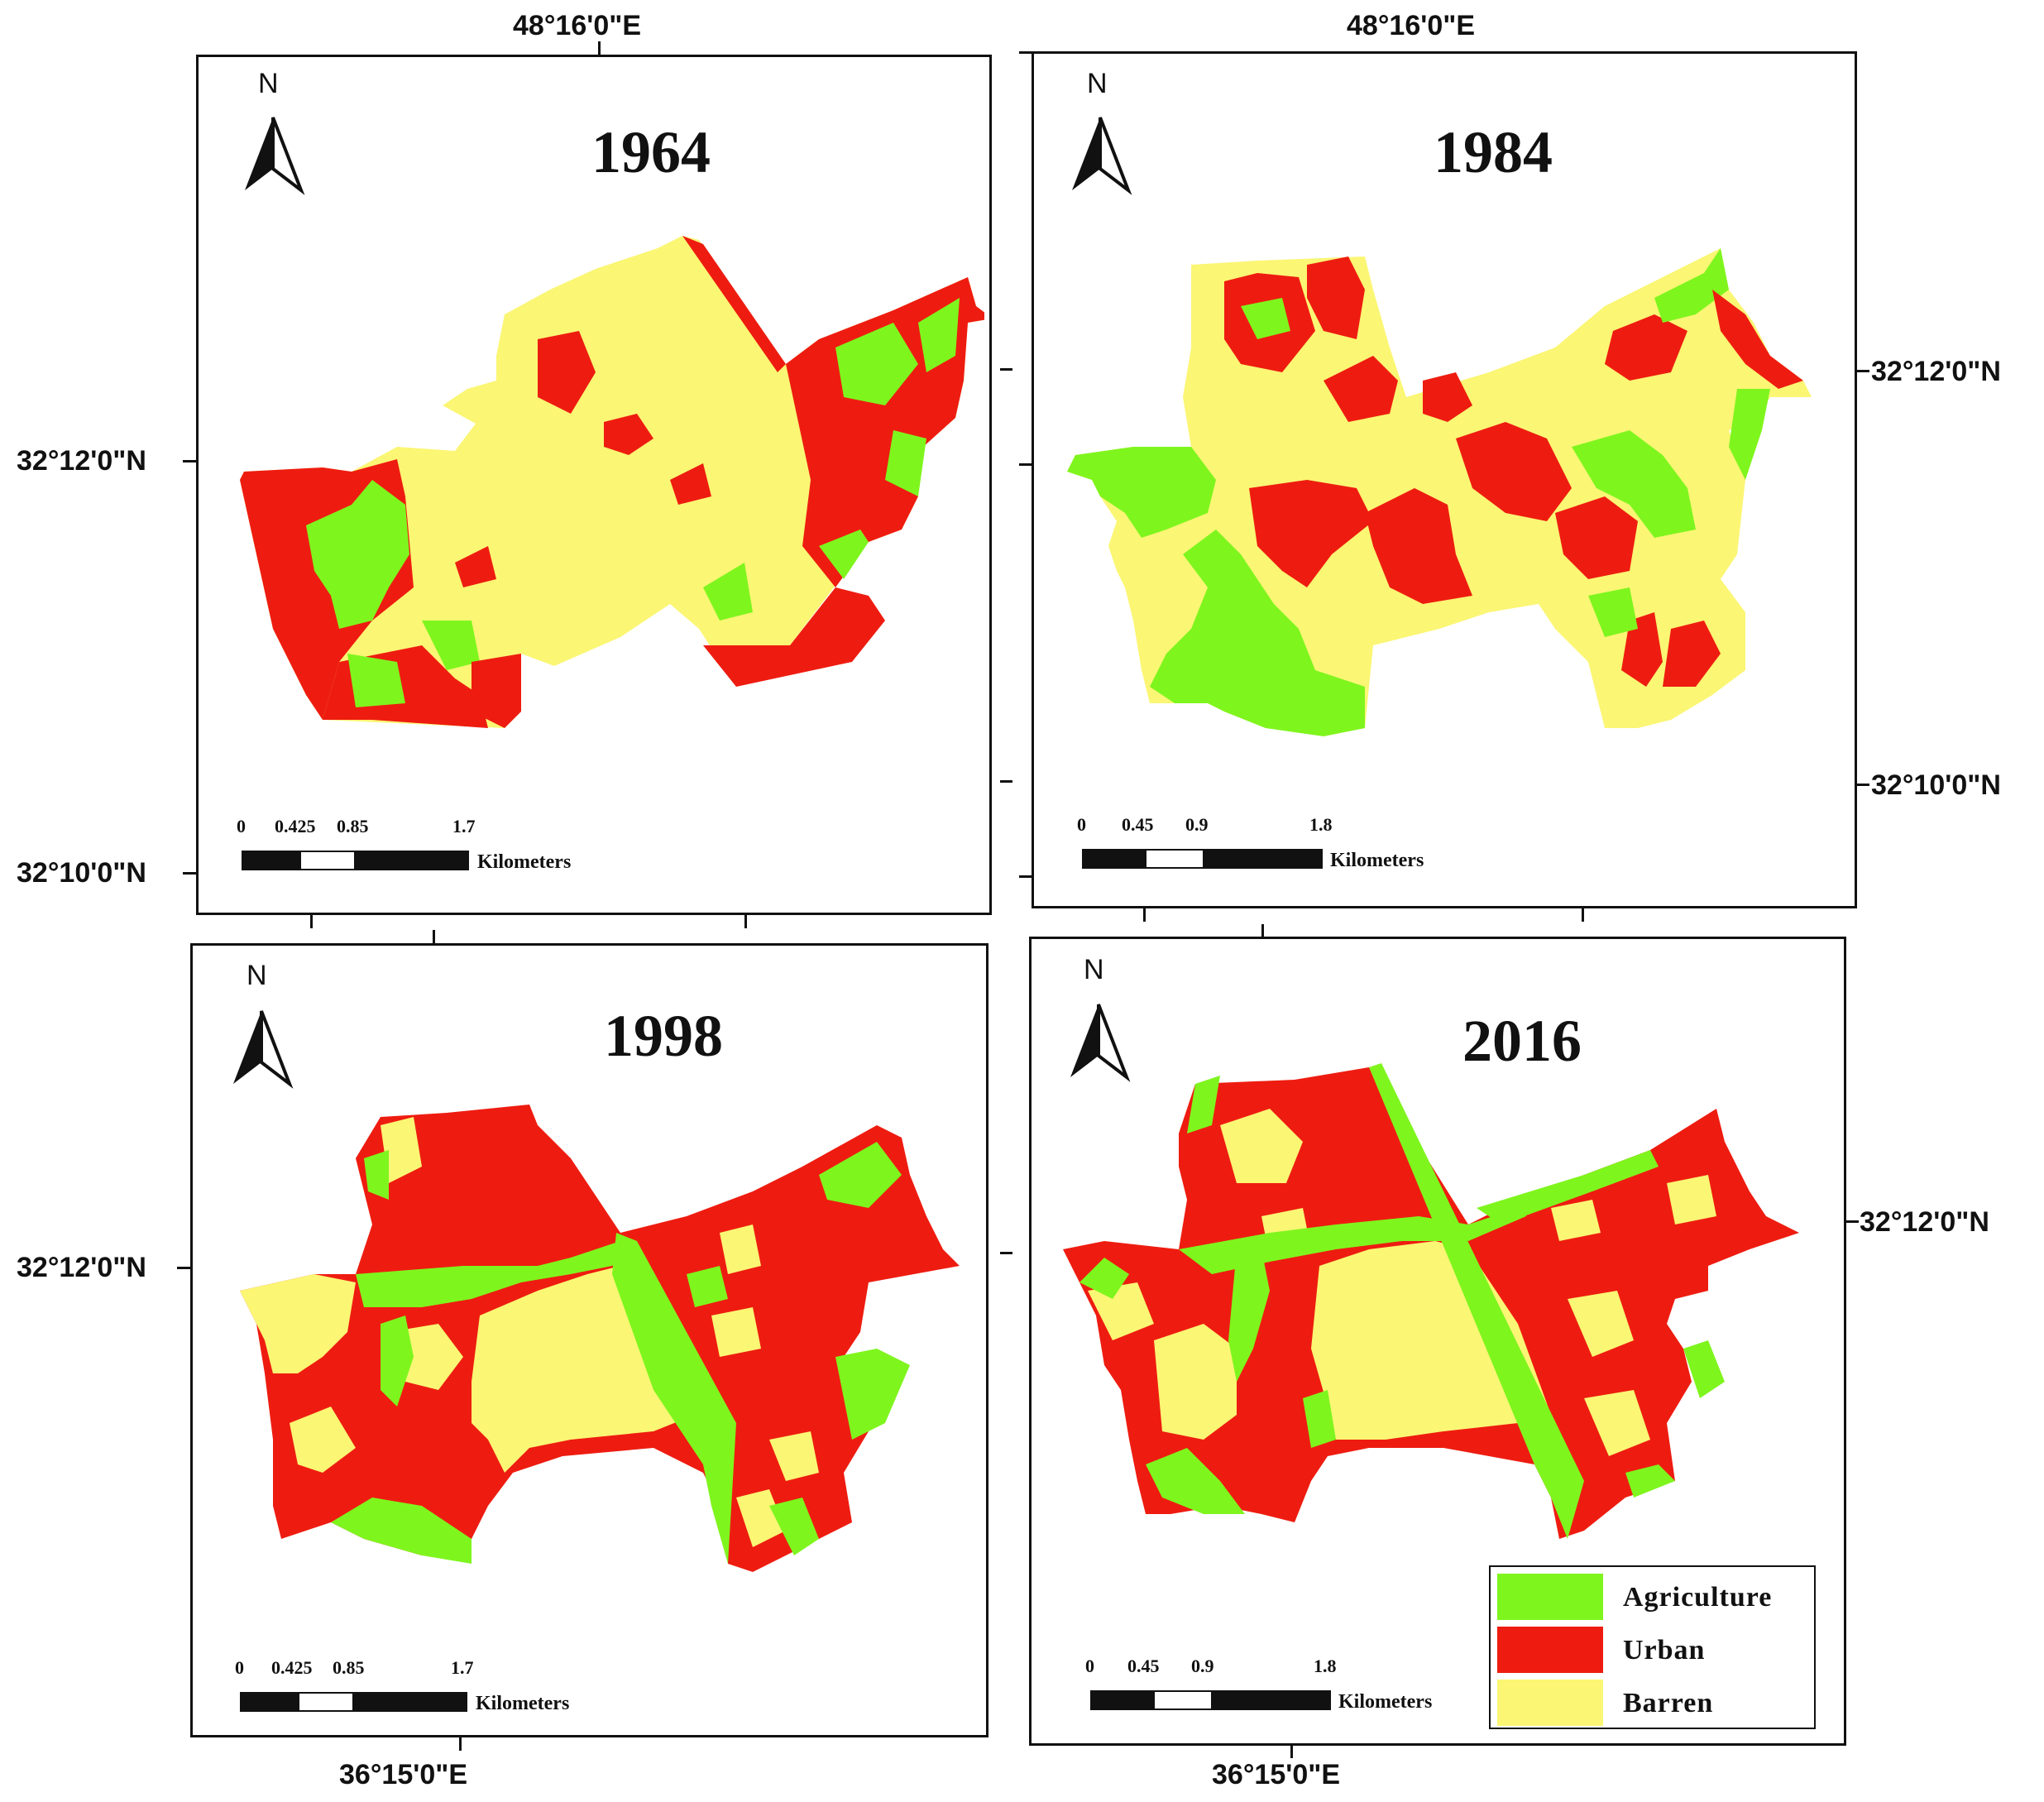 The image size is (2044, 1802). Describe the element at coordinates (1286, 1687) in the screenshot. I see `scale-bar-2016: 0 0.45 0.9 1.8 Kilometers` at that location.